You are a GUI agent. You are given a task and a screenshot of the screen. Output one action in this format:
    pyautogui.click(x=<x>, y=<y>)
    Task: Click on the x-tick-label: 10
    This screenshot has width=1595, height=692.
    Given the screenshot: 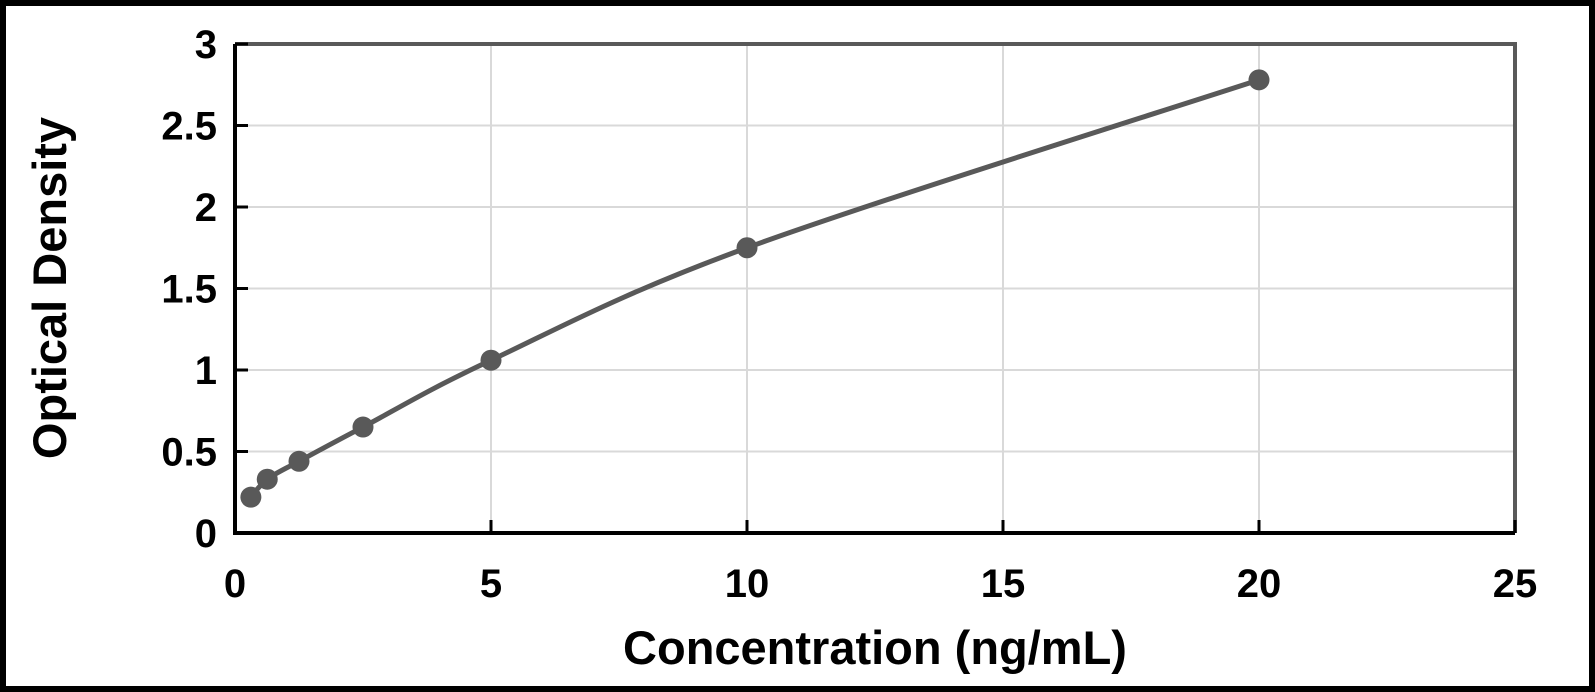 What is the action you would take?
    pyautogui.click(x=747, y=584)
    